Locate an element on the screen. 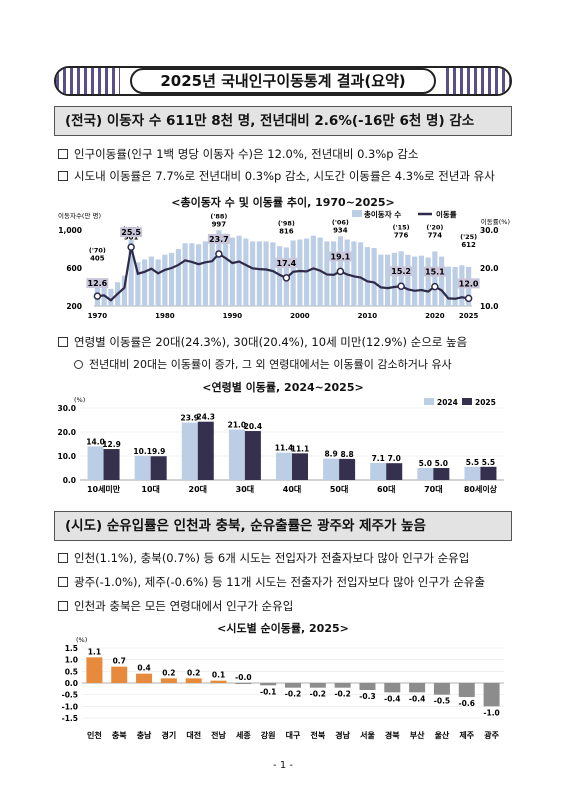 The image size is (566, 800). value-label: 0.1 is located at coordinates (218, 675).